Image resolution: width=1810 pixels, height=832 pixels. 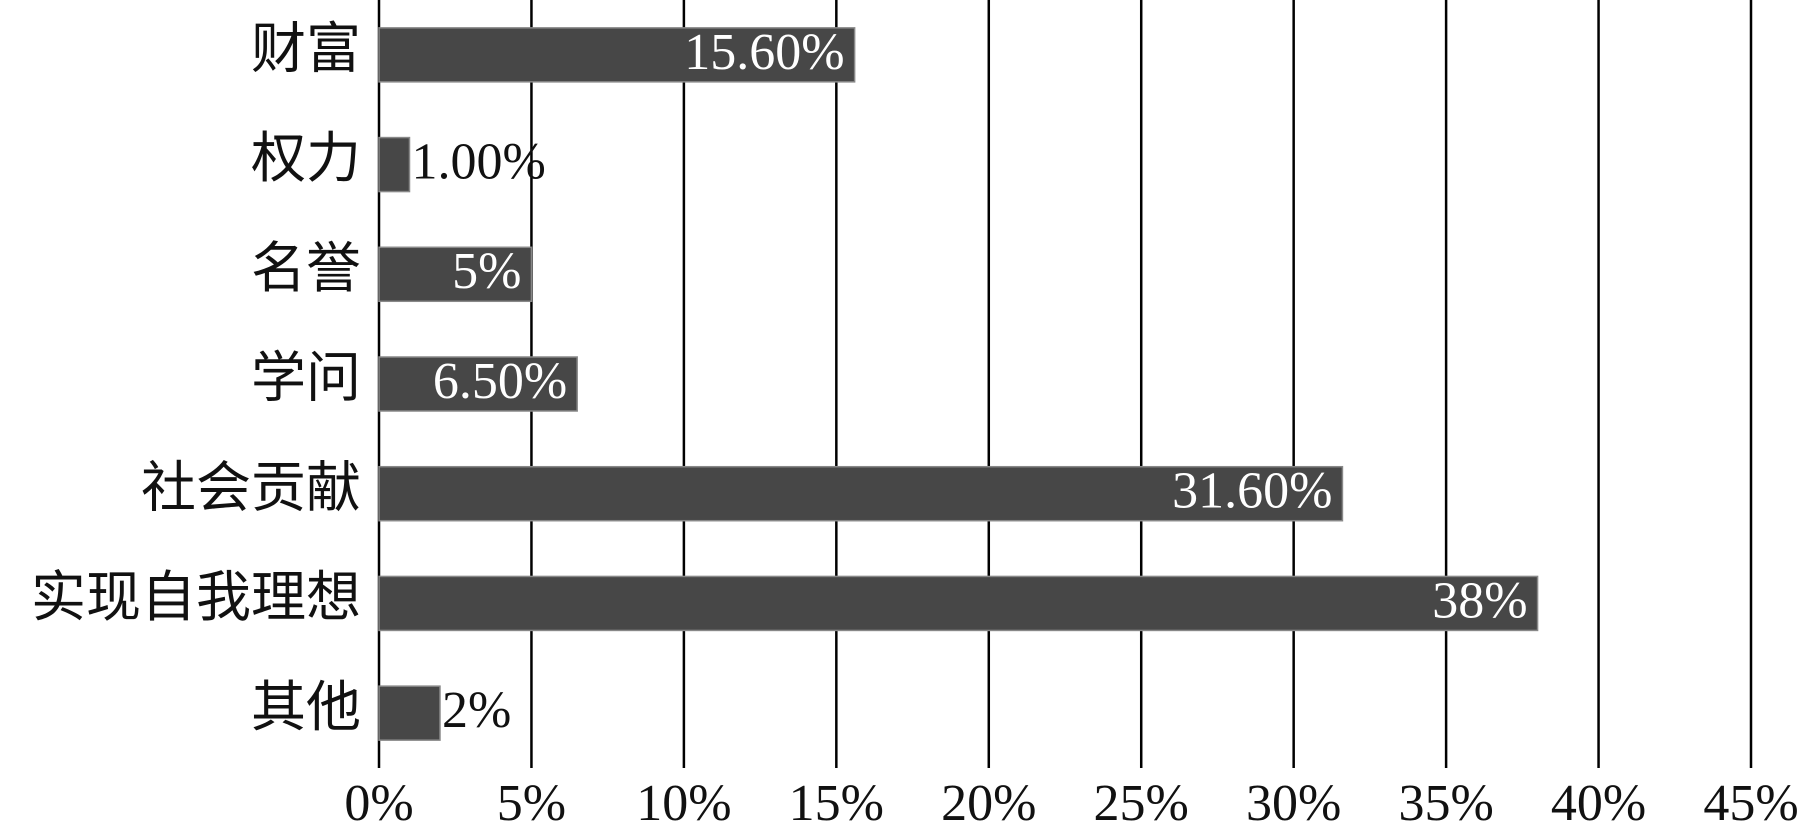 I want to click on y-tick-label: 实现自我理想, so click(x=196, y=597).